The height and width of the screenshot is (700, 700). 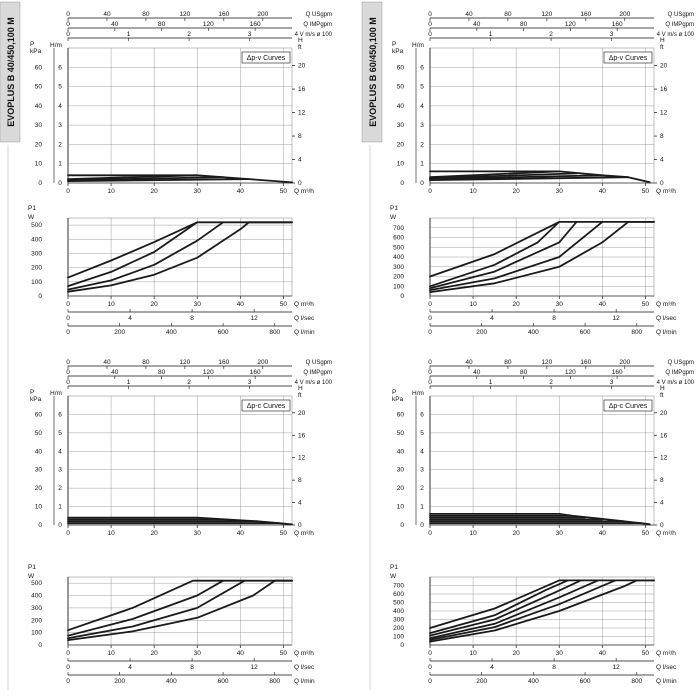 I want to click on ft-tick-label: 20, so click(x=664, y=66).